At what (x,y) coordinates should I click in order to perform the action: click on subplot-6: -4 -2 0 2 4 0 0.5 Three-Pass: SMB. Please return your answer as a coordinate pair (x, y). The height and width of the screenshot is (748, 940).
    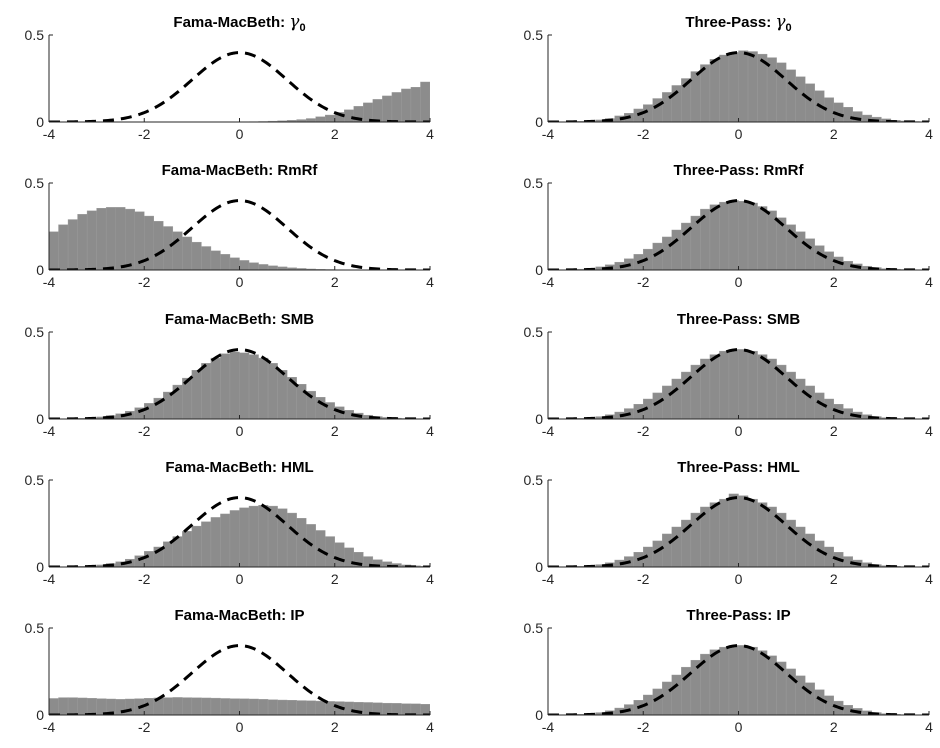
    Looking at the image, I should click on (729, 375).